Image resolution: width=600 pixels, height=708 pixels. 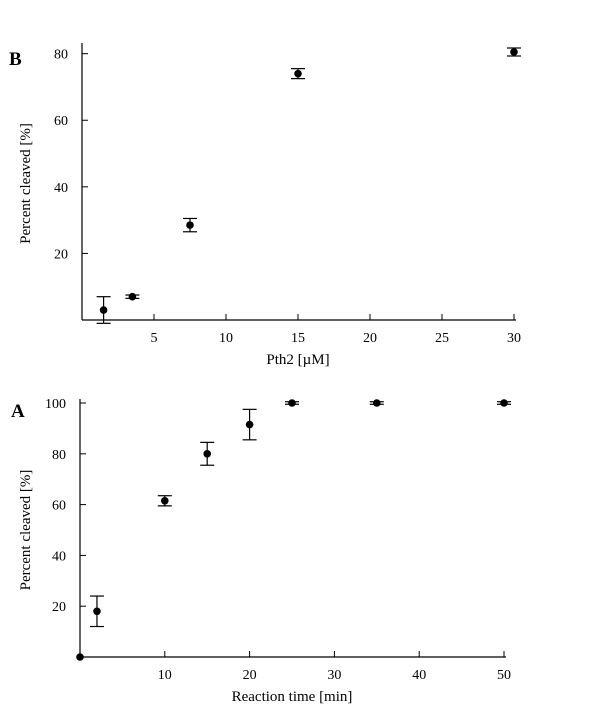 I want to click on x-tick-label: 40, so click(x=419, y=675).